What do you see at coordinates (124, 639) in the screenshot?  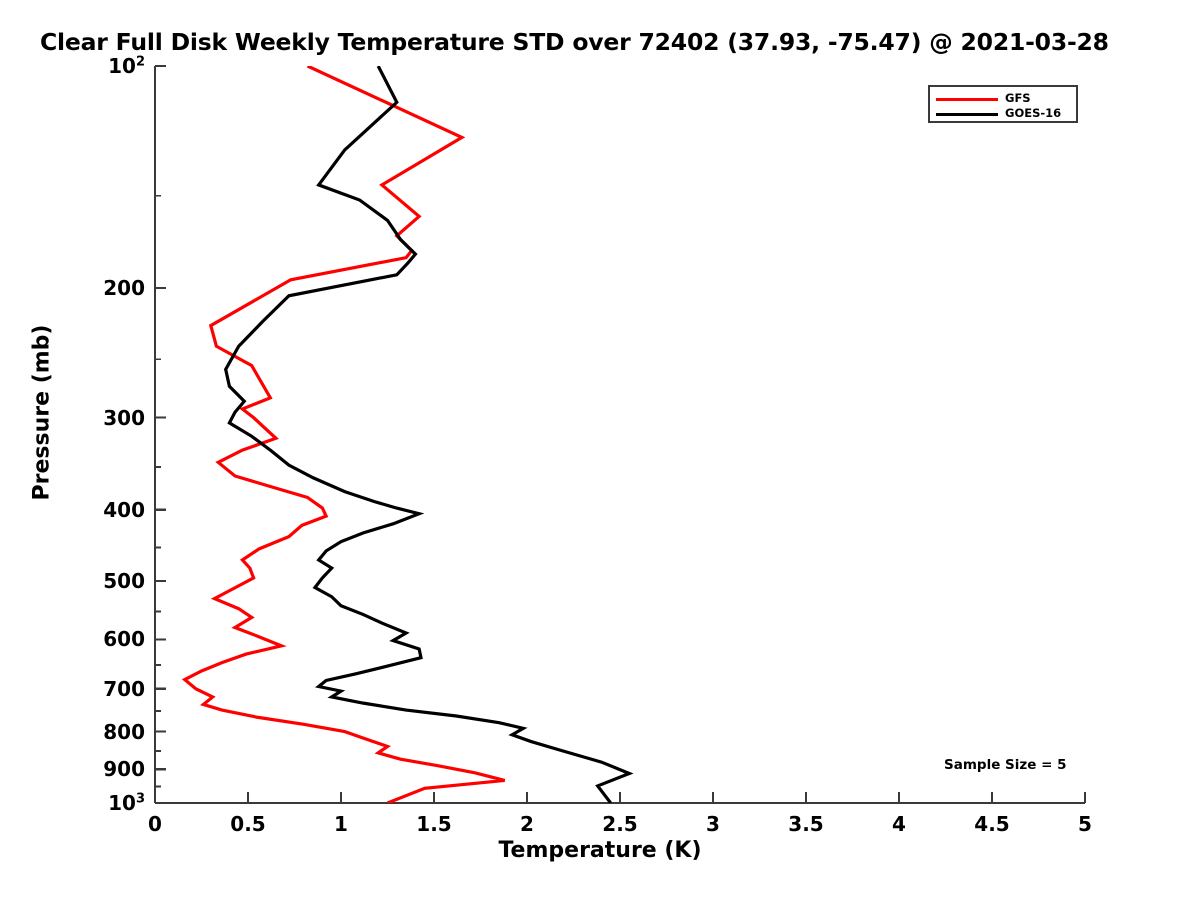 I see `y-tick-label: 600` at bounding box center [124, 639].